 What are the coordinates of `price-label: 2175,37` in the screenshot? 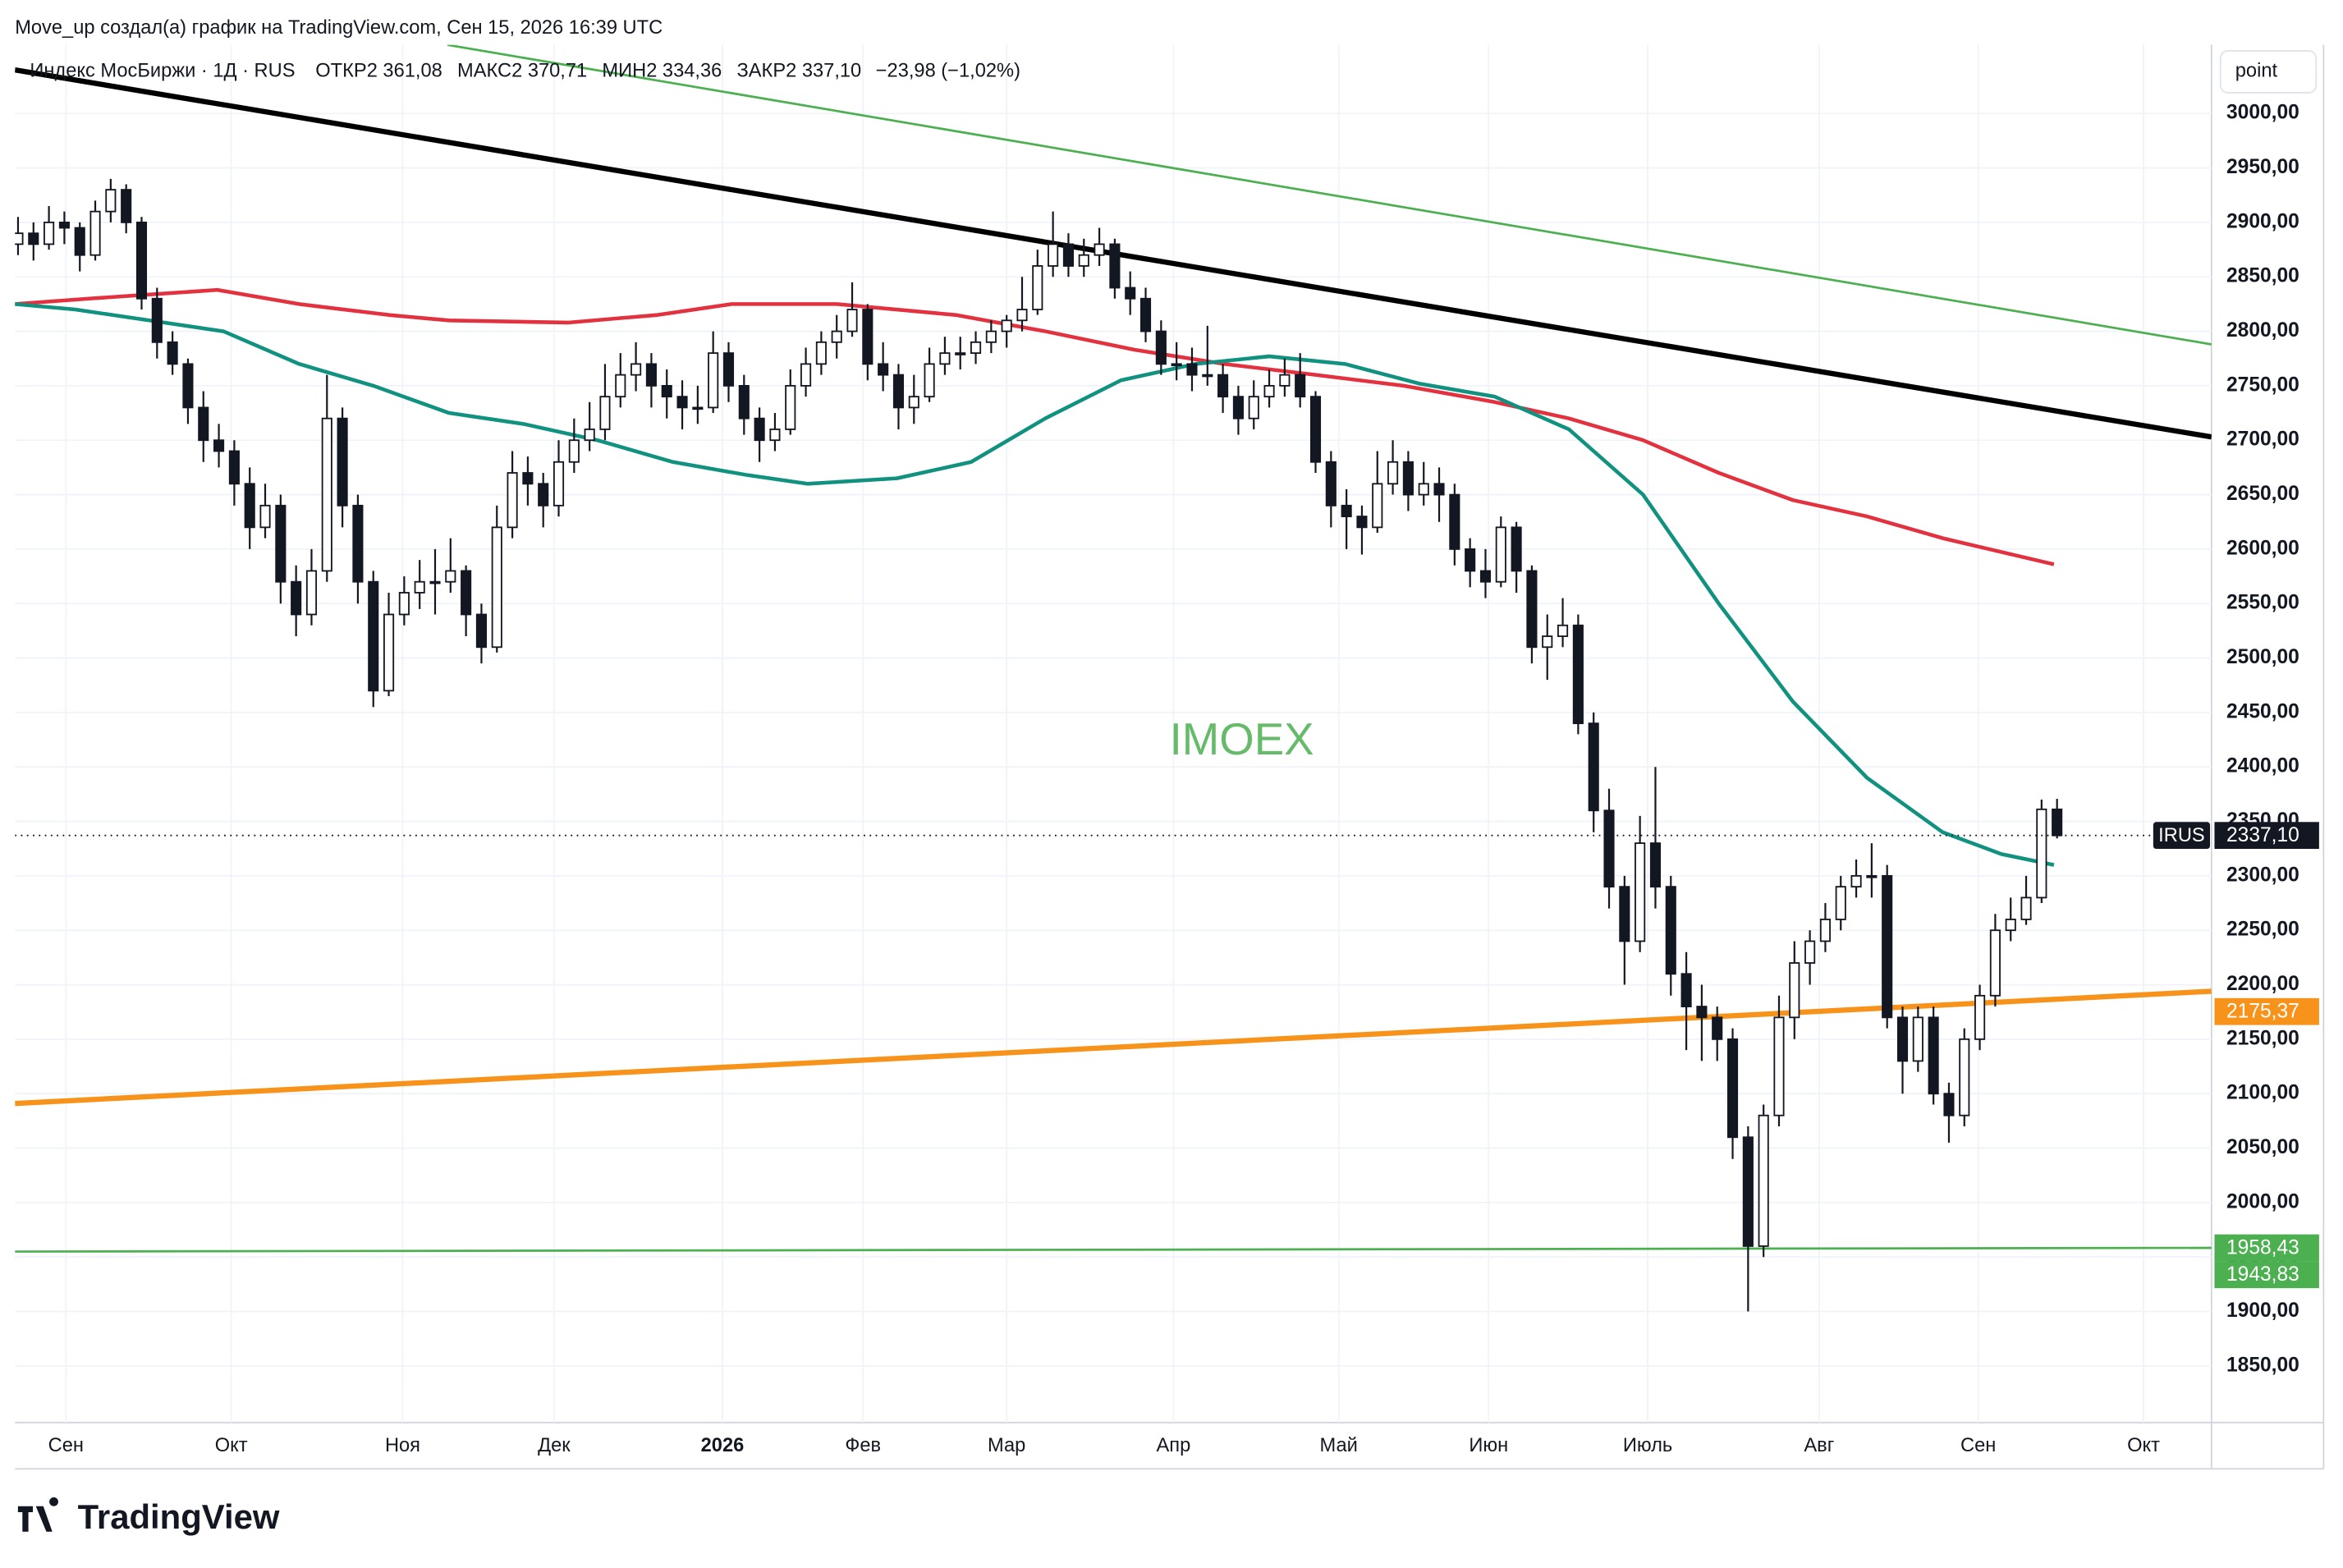 It's located at (2262, 1012).